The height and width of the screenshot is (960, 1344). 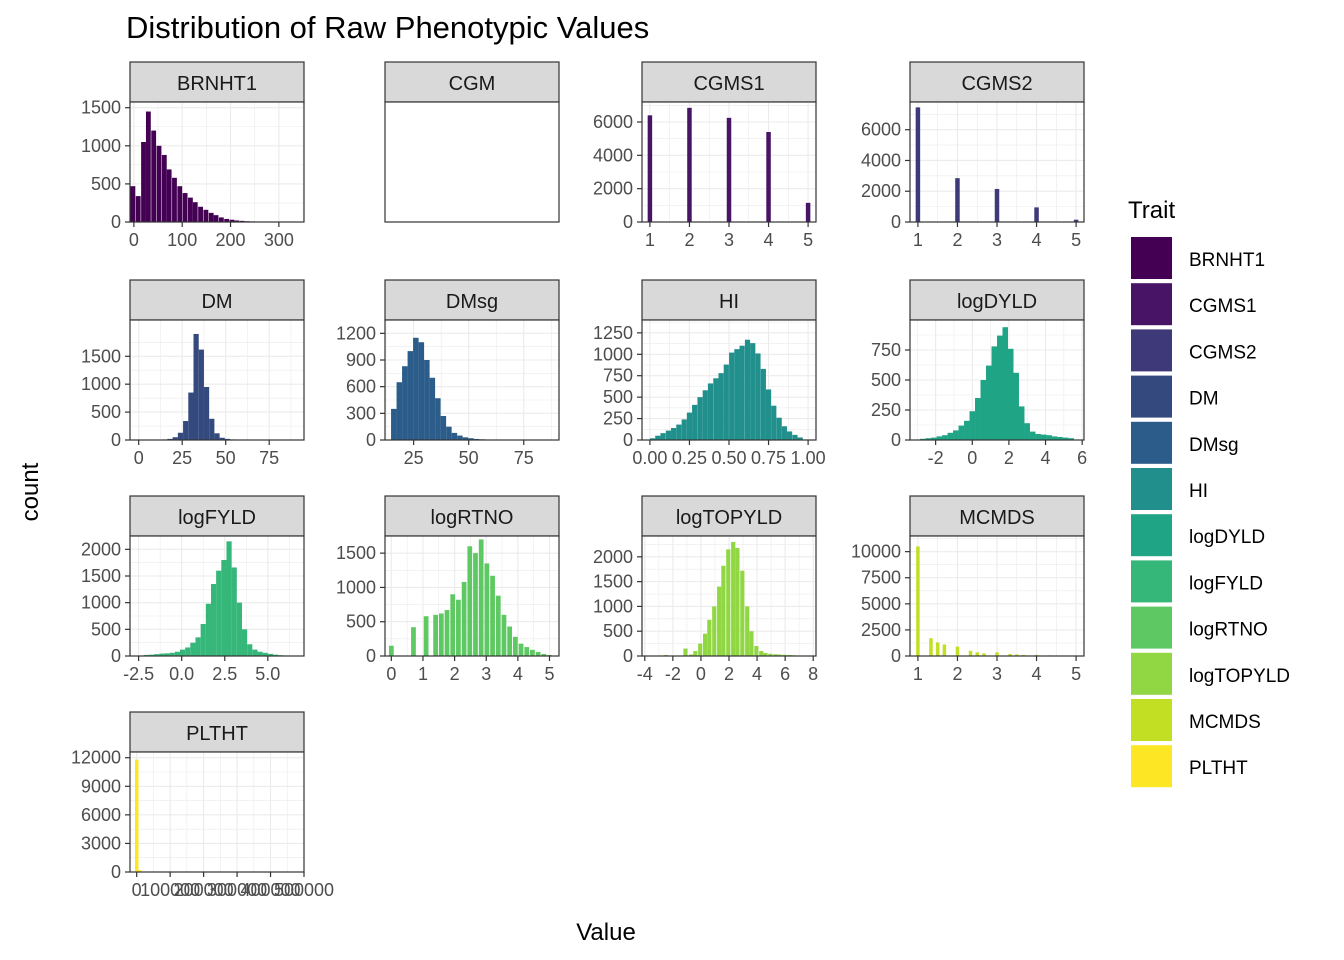 I want to click on facet-cgms1: CGMS1 1 2 3 4 5 0 2000 4000 6000, so click(x=705, y=155).